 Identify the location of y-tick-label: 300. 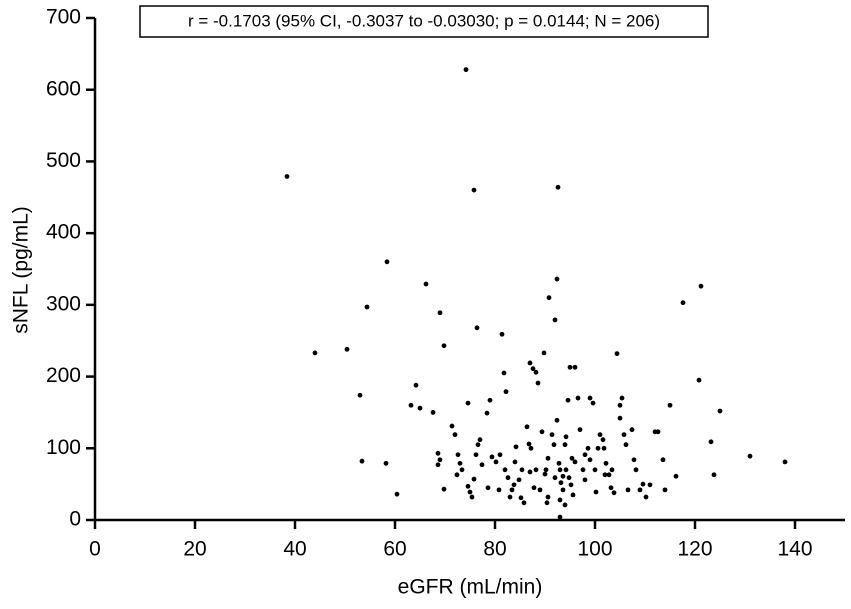
(63, 303).